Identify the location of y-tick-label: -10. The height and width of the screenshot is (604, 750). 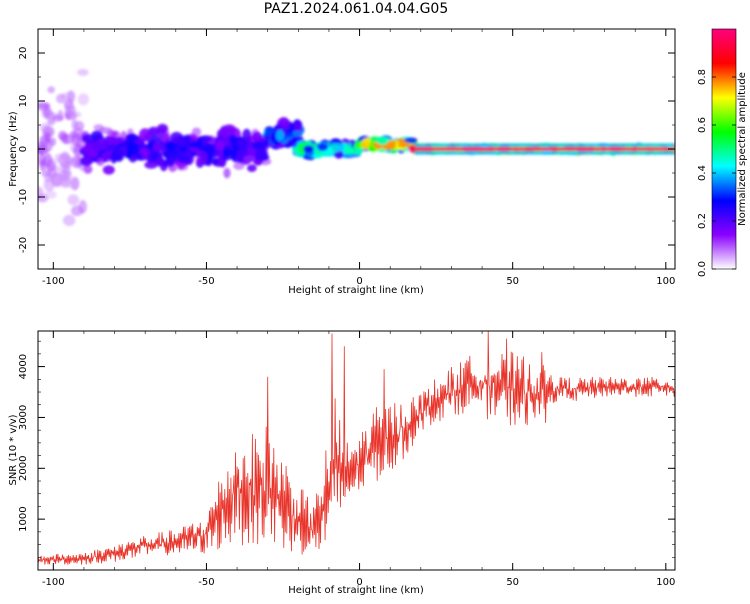
(23, 197).